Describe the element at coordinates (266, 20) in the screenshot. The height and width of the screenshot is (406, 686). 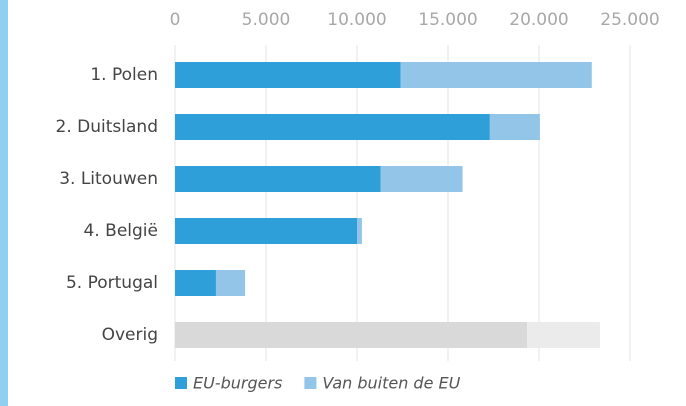
I see `x-tick-label: 5.000` at that location.